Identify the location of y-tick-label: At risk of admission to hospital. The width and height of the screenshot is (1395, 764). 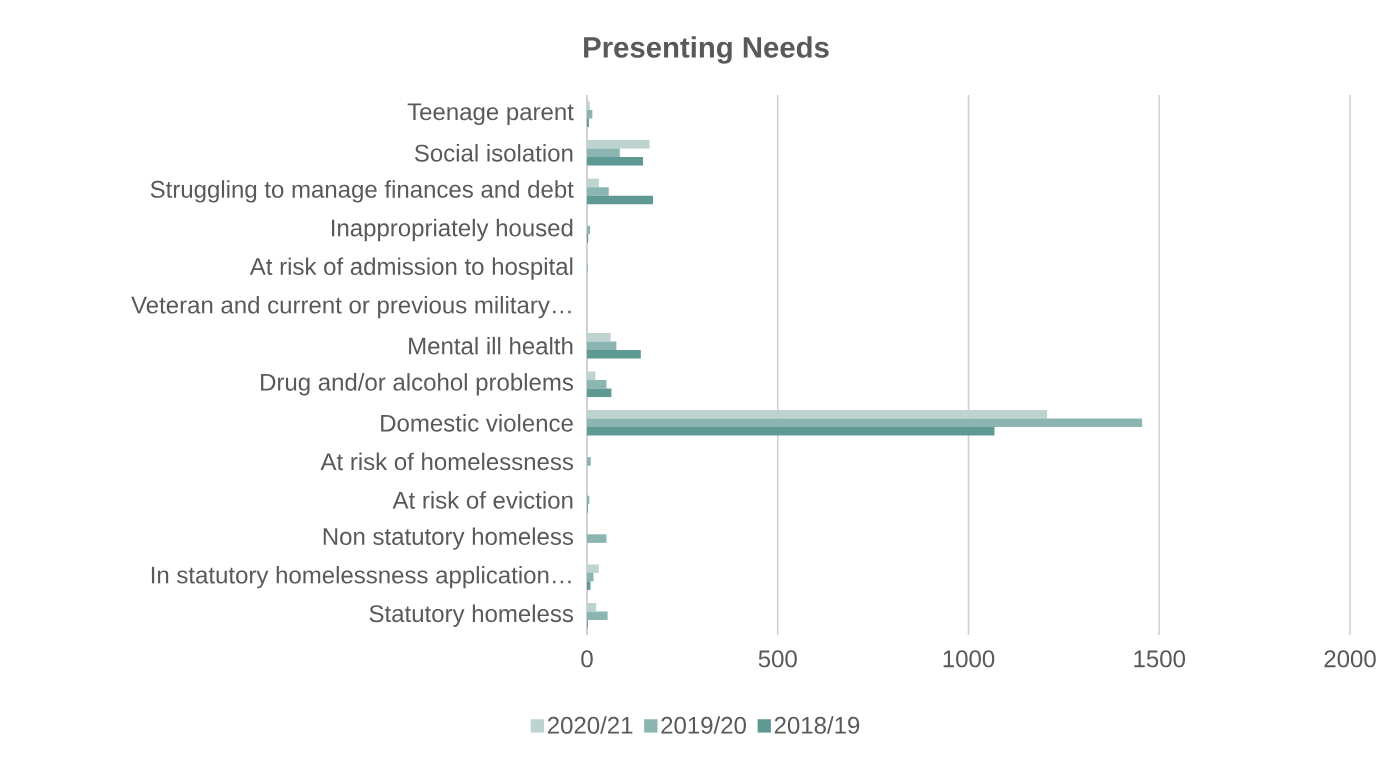
(411, 268).